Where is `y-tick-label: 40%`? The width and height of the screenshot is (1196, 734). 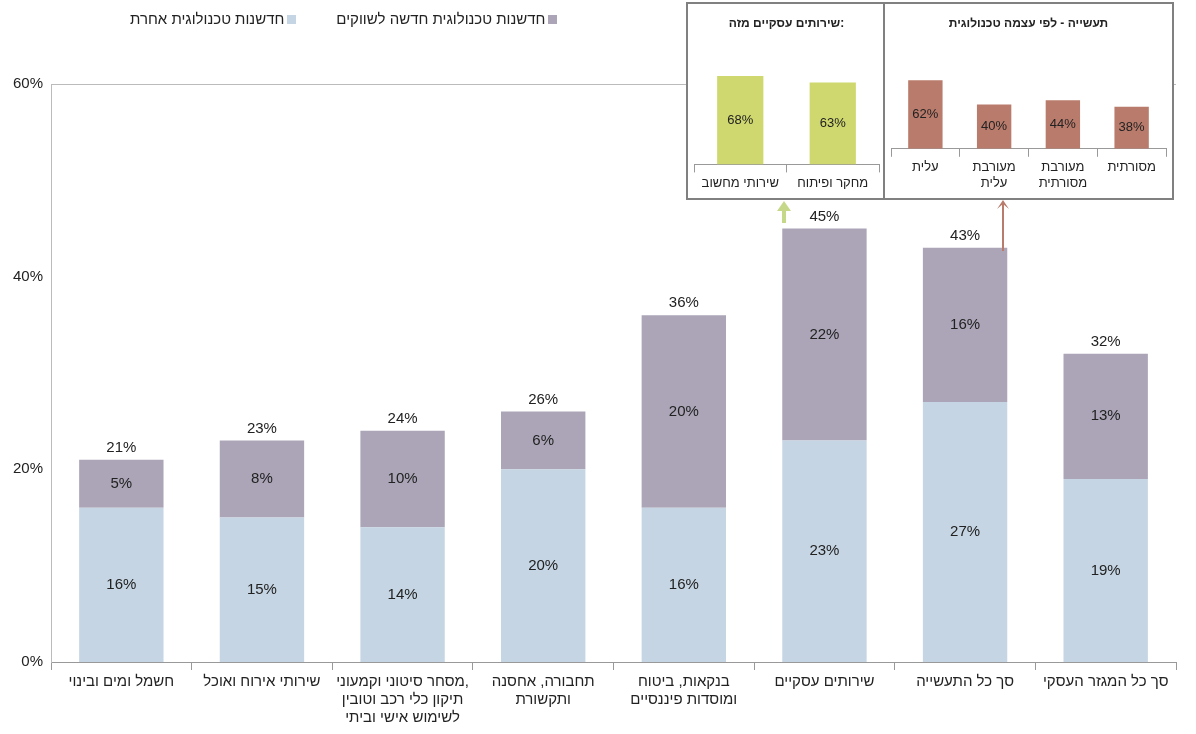 y-tick-label: 40% is located at coordinates (28, 275).